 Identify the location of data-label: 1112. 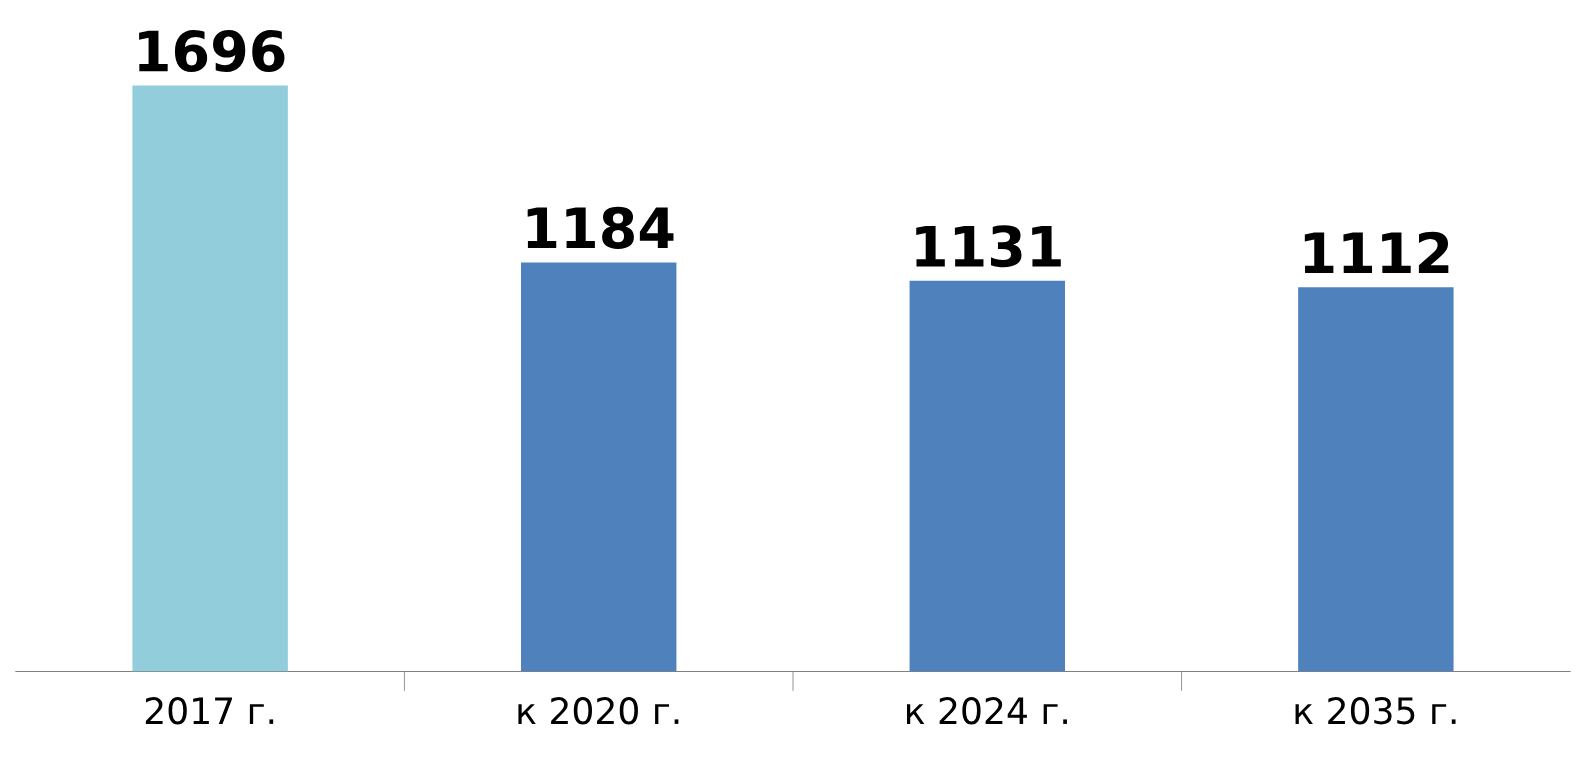
(1376, 252).